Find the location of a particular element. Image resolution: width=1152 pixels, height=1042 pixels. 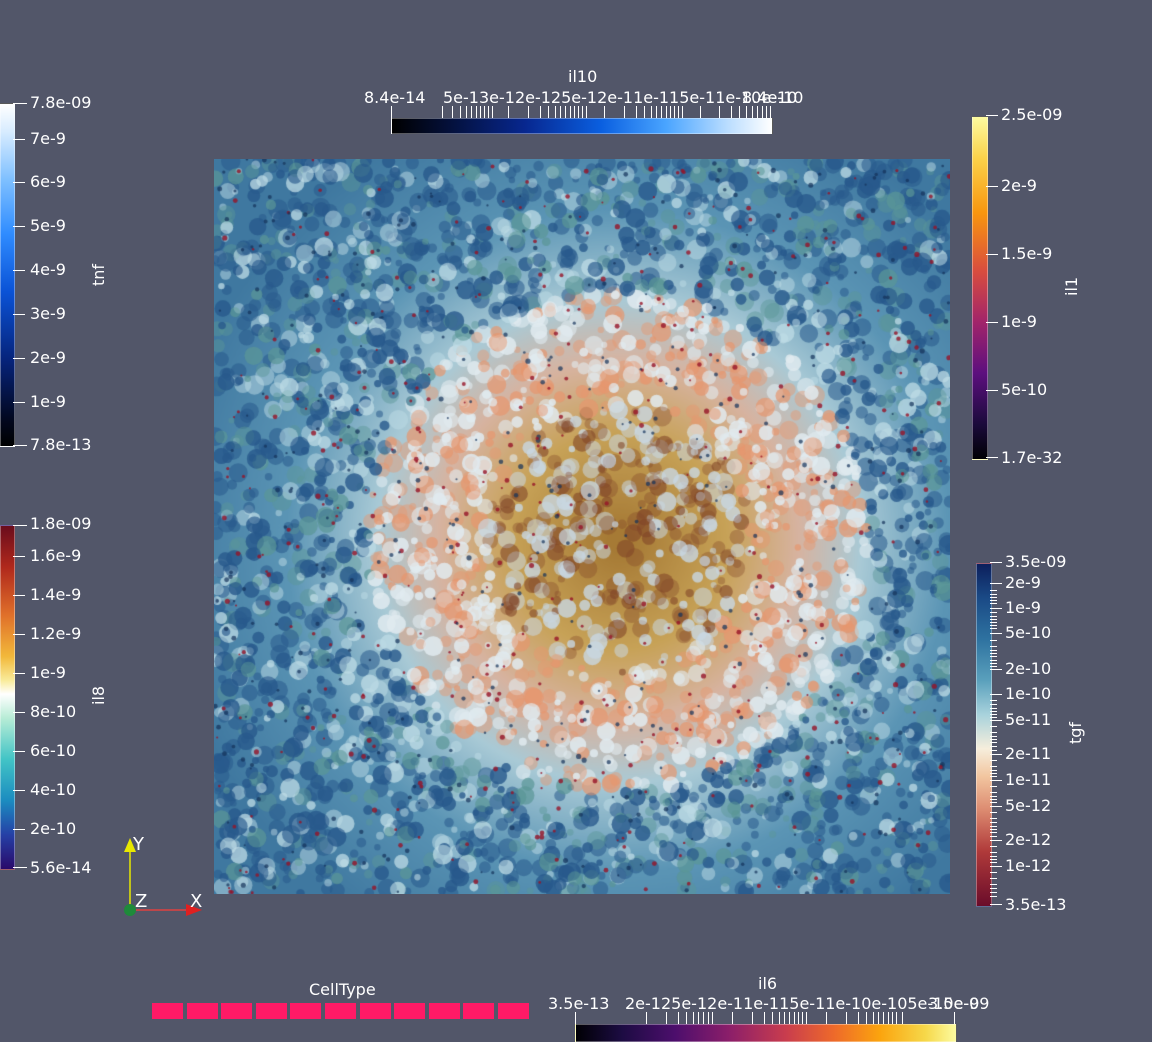

il6-max-label: 3.5e-09 is located at coordinates (959, 1003).